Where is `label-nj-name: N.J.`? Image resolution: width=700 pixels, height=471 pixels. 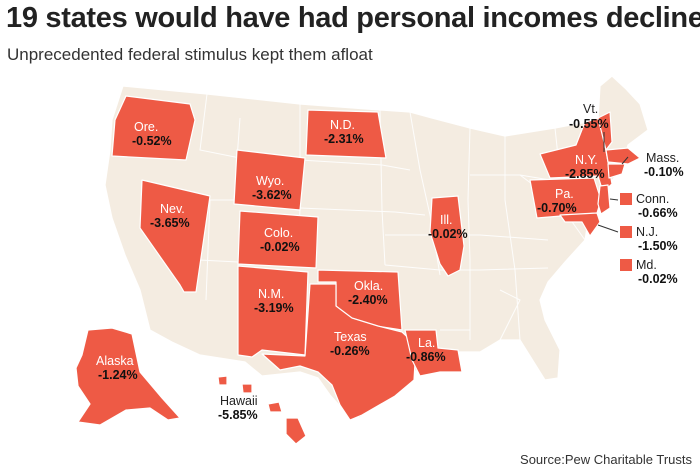 label-nj-name: N.J. is located at coordinates (647, 232).